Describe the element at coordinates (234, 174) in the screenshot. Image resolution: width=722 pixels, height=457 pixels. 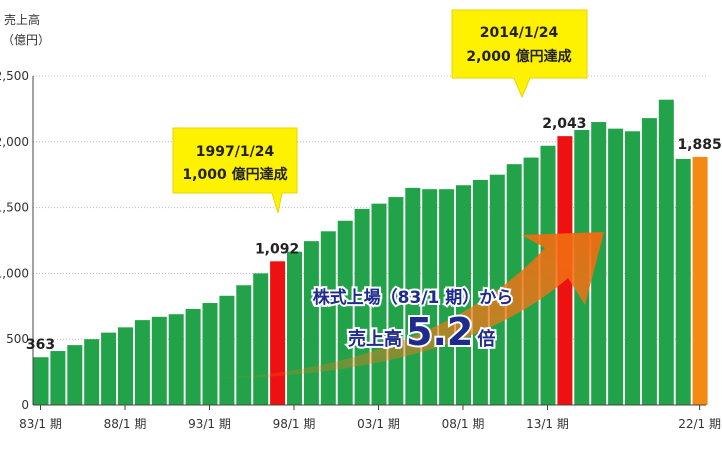
I see `callout-1000-text: 1,000 億円達成` at that location.